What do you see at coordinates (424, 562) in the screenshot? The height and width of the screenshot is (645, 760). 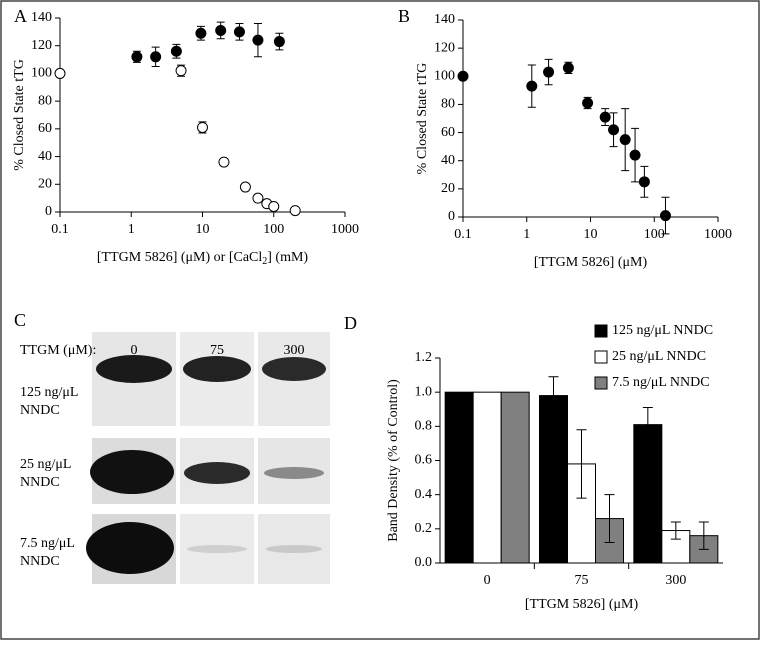 I see `y-tick-label: 0.0` at bounding box center [424, 562].